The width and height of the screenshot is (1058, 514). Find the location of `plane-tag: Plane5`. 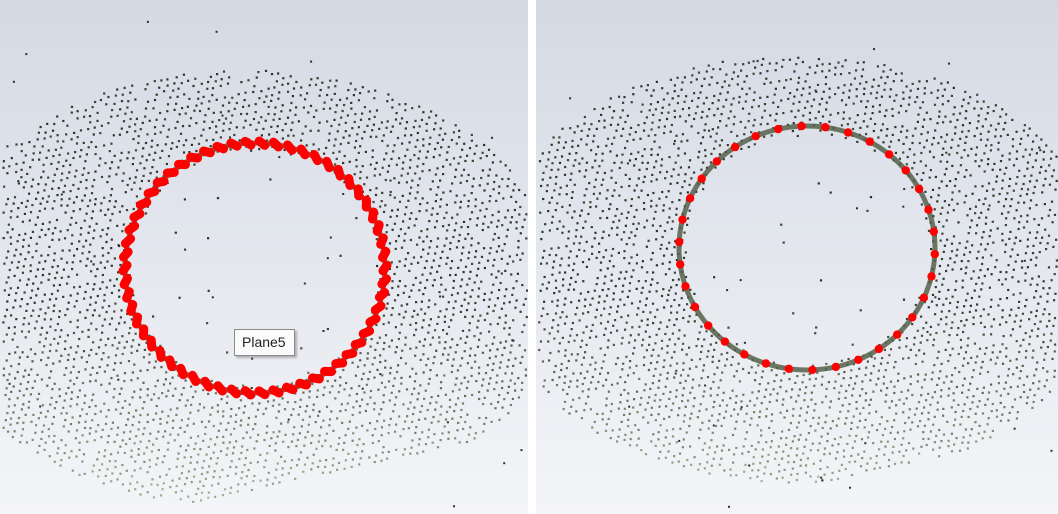

plane-tag: Plane5 is located at coordinates (264, 342).